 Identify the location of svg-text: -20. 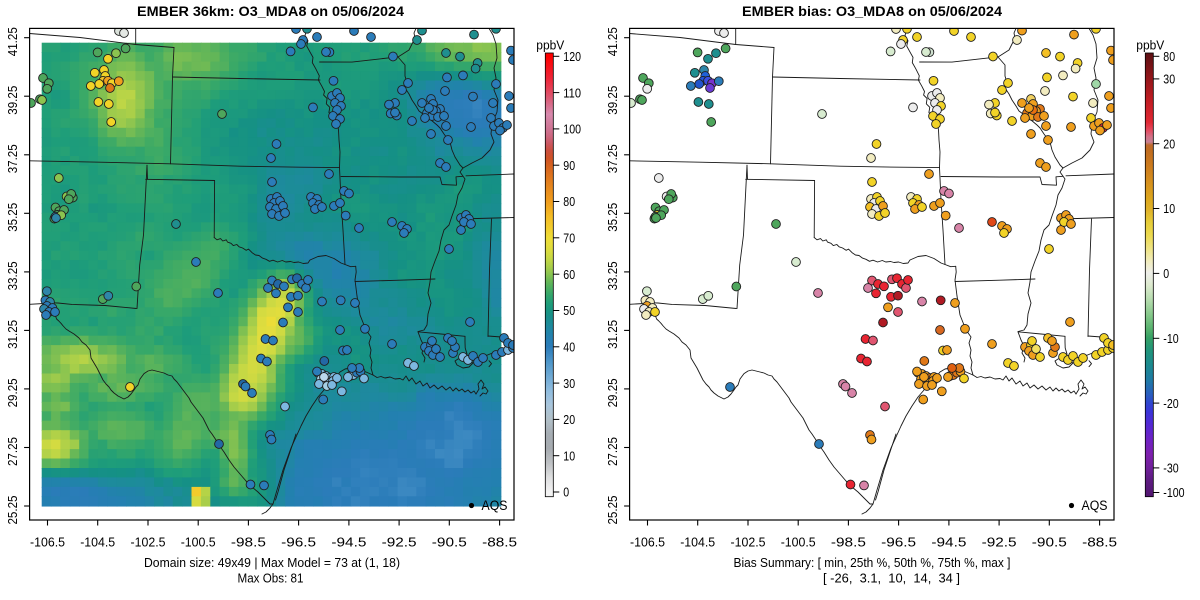
(1170, 403).